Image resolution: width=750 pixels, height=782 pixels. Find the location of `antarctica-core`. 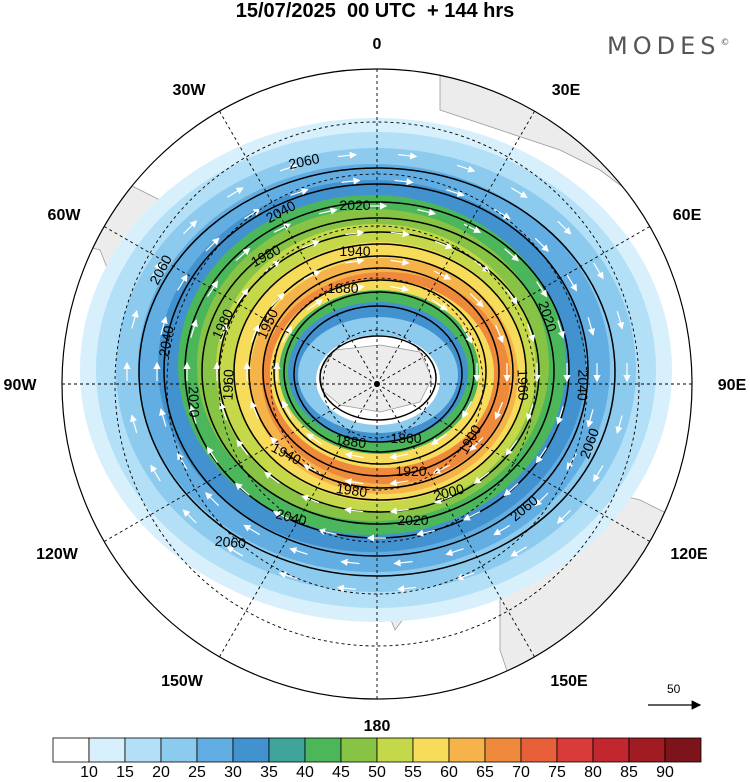

antarctica-core is located at coordinates (376, 378).